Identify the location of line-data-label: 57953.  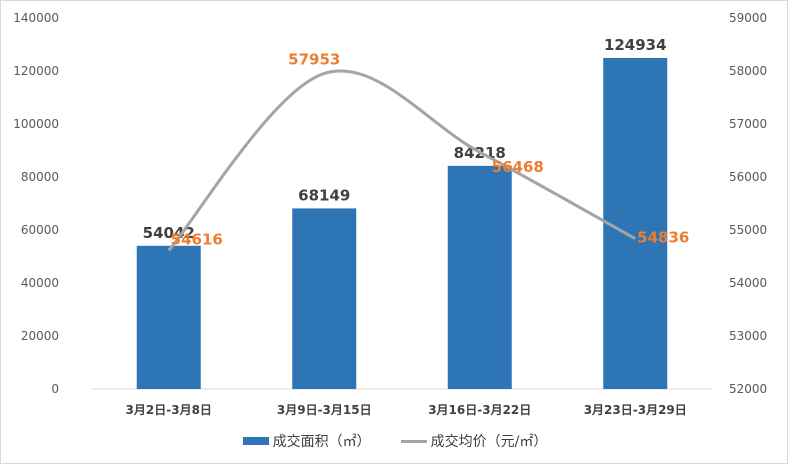
(314, 59).